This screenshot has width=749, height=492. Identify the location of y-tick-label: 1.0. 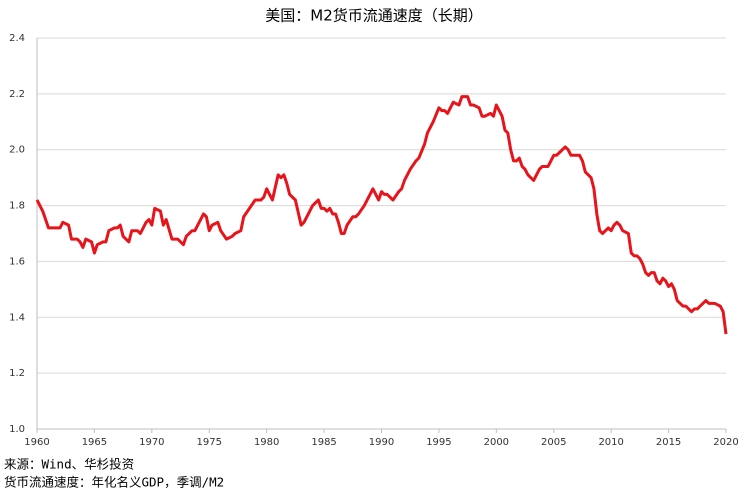
(17, 429).